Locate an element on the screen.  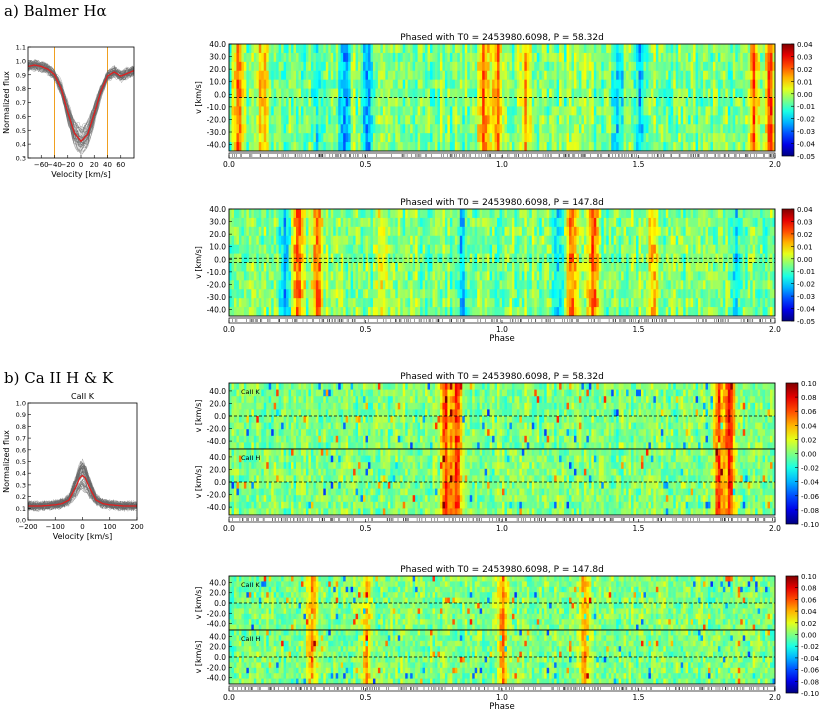
section-label-a: a) Balmer Hα is located at coordinates (55, 11).